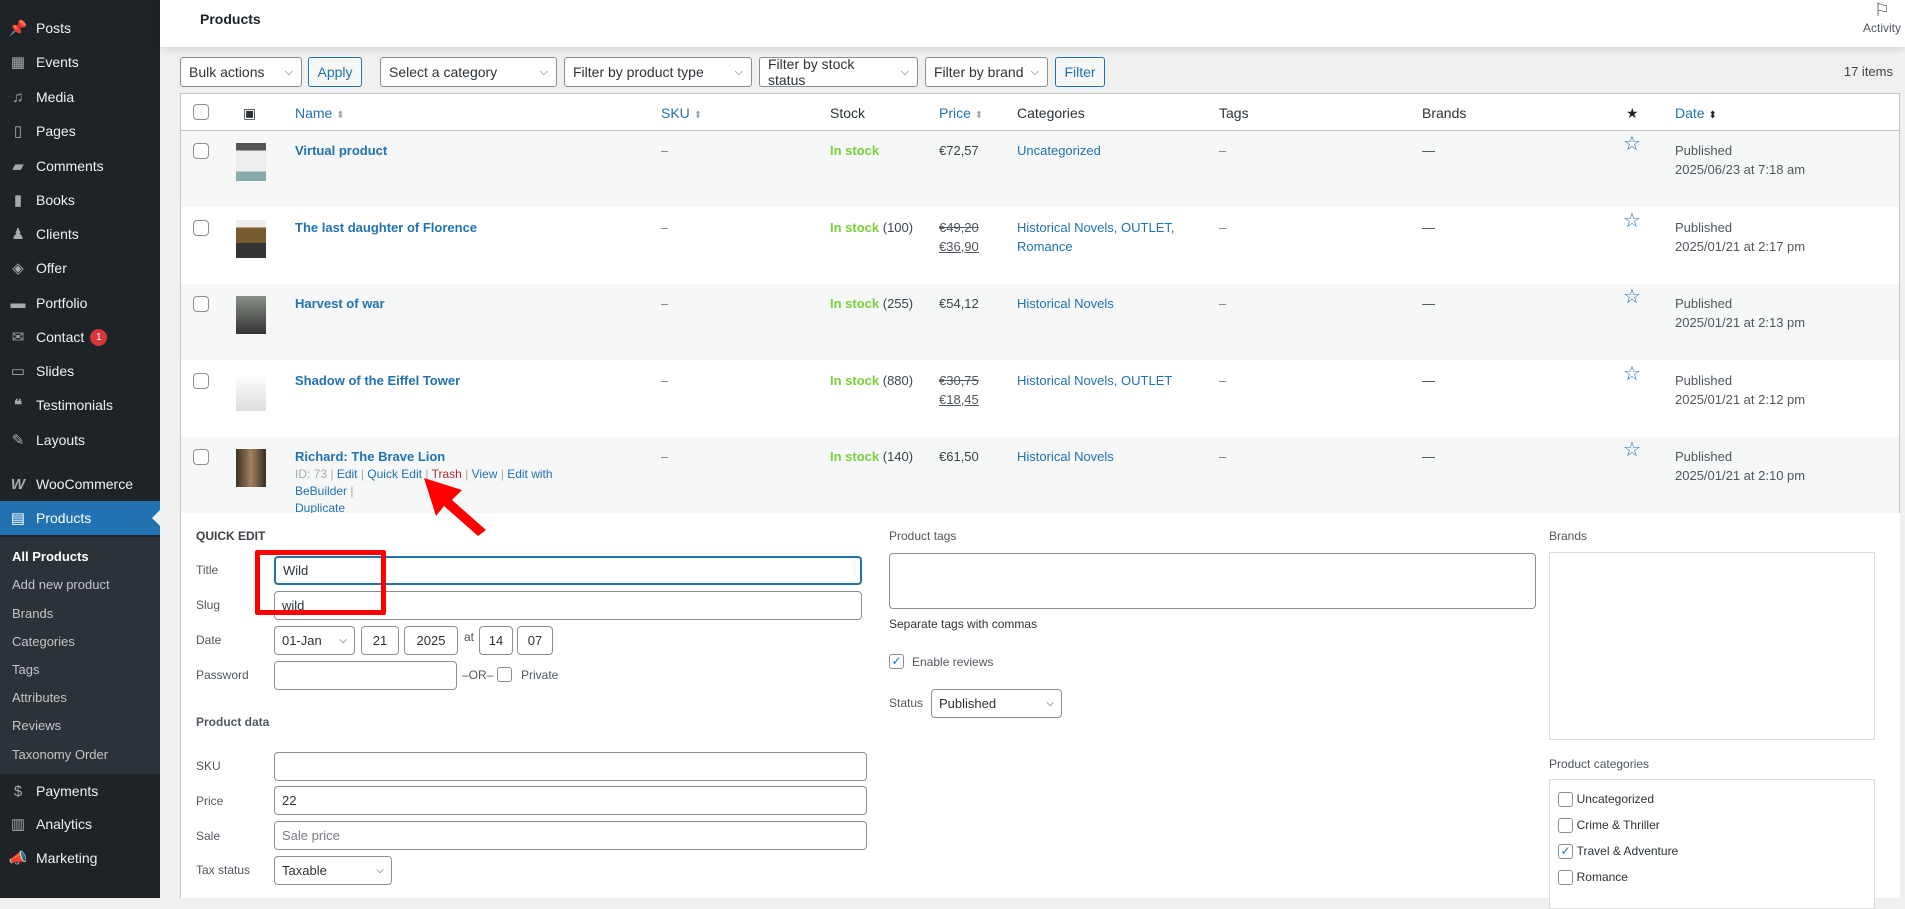  Describe the element at coordinates (80, 268) in the screenshot. I see `sidebar-item-offer: ◈ Offer` at that location.